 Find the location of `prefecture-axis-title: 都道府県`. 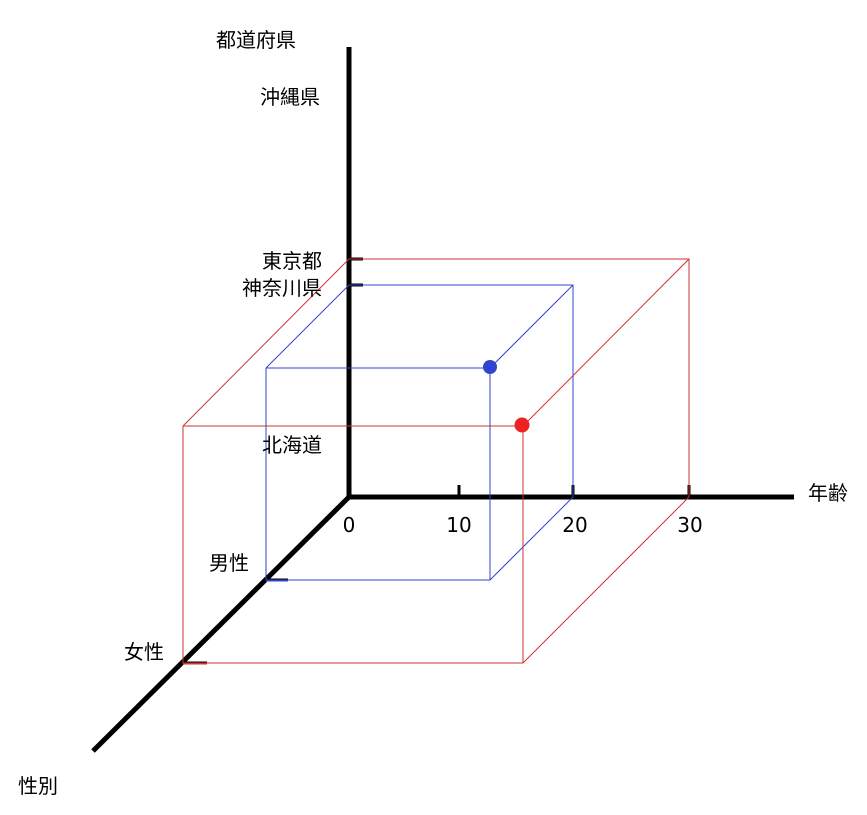

prefecture-axis-title: 都道府県 is located at coordinates (256, 40).